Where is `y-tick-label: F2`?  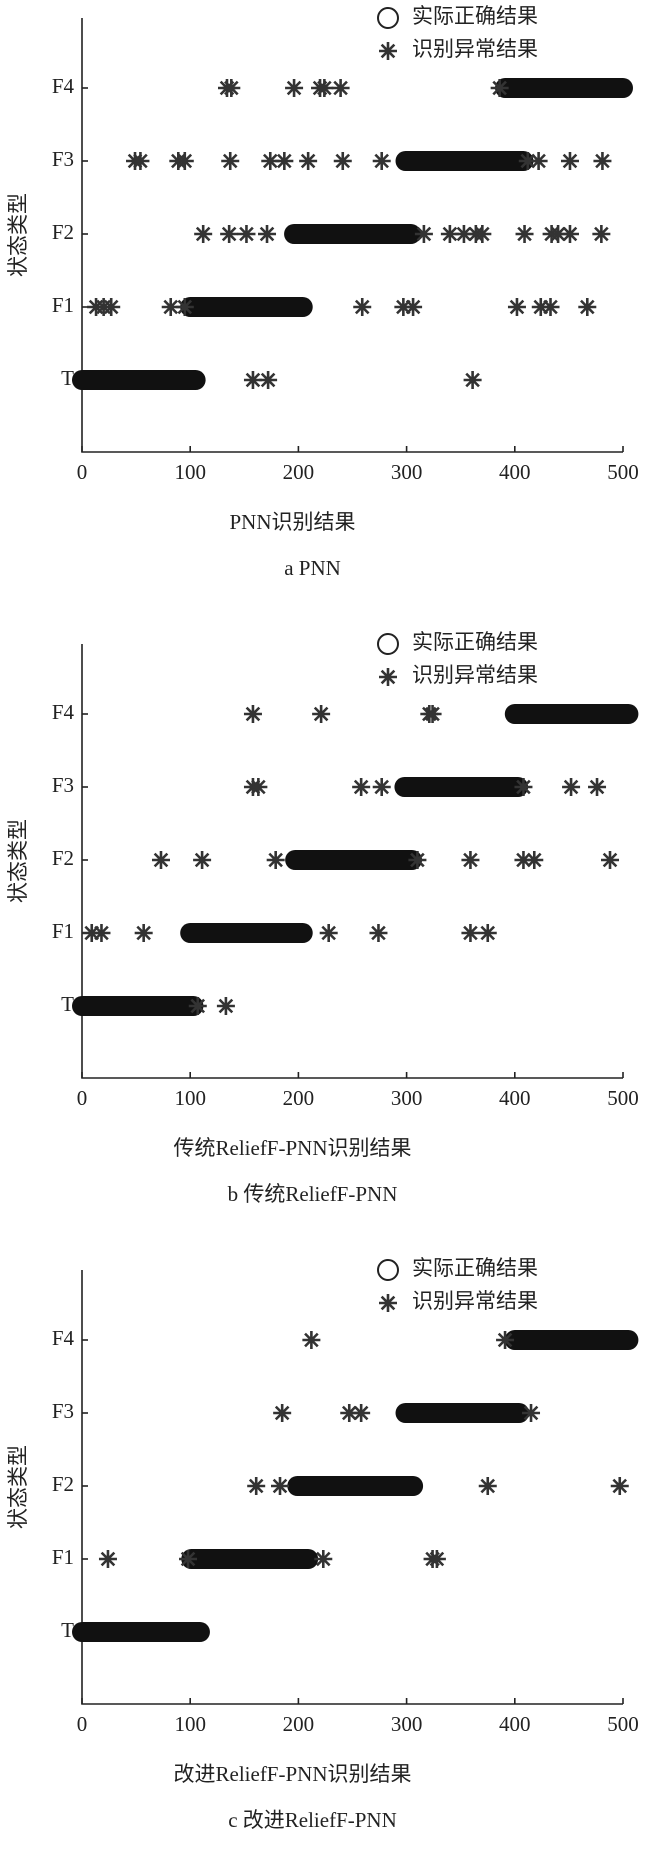 y-tick-label: F2 is located at coordinates (63, 1484).